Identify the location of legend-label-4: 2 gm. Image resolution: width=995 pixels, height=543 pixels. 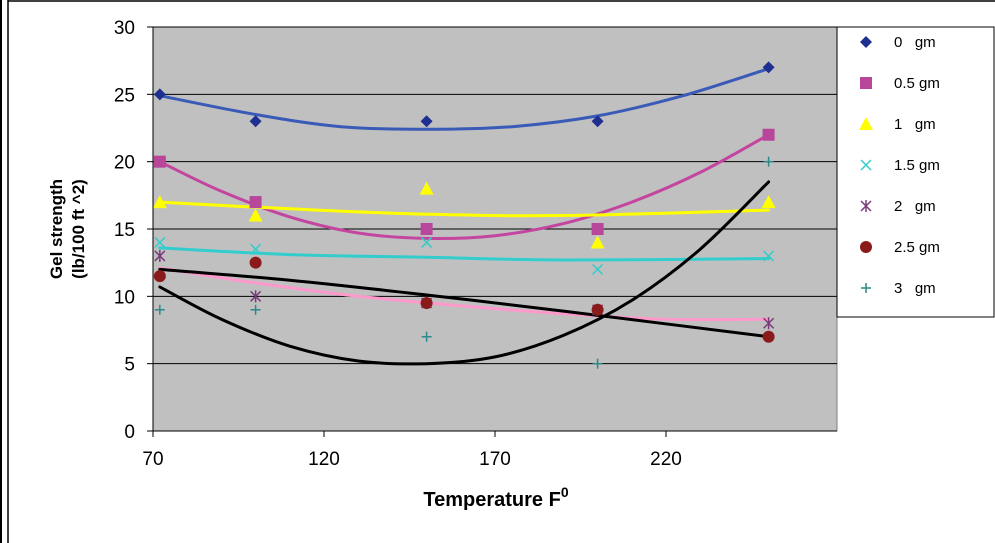
(915, 206).